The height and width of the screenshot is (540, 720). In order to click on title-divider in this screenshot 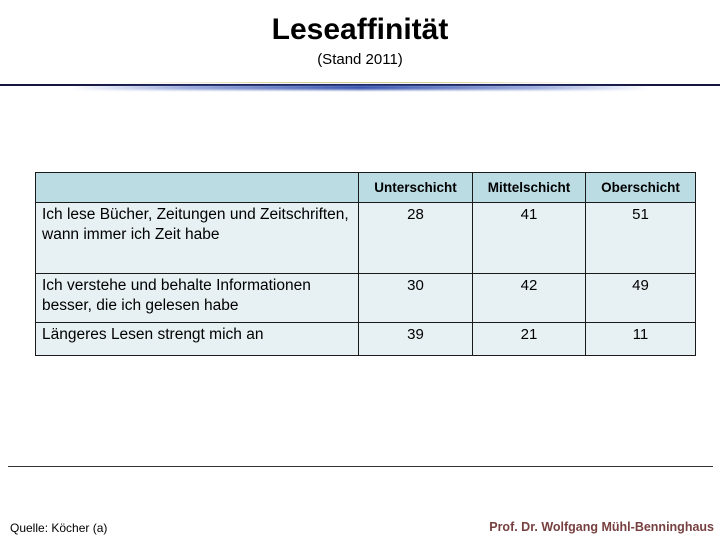, I will do `click(360, 87)`.